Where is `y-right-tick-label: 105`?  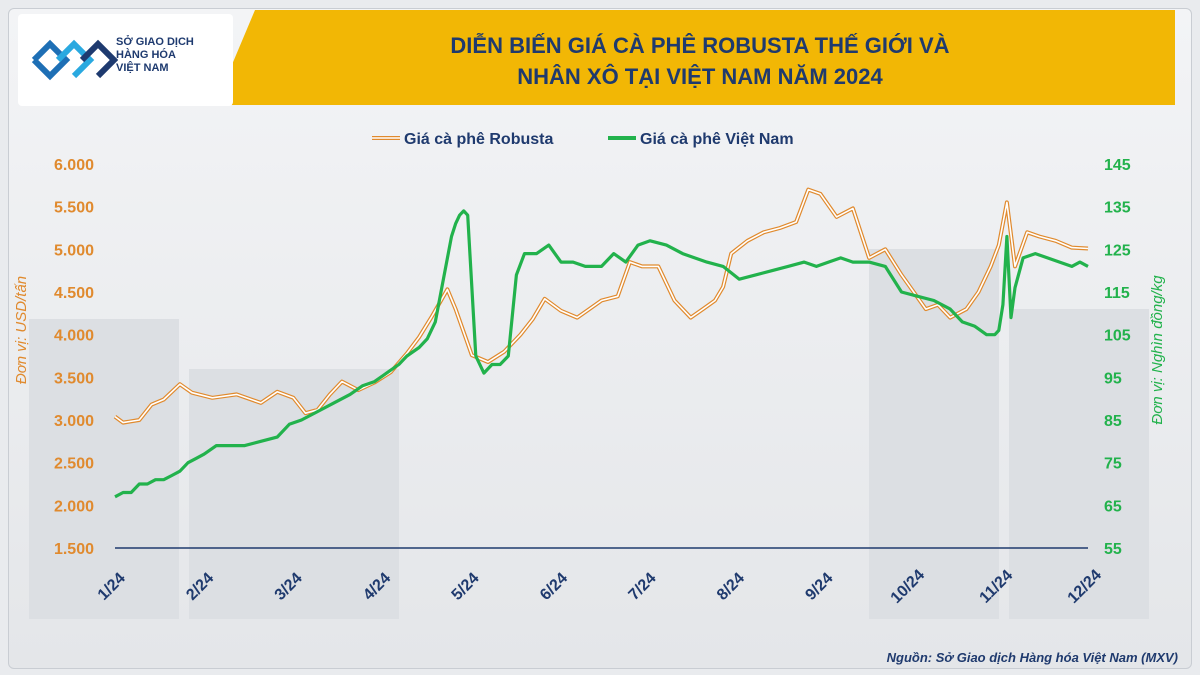
y-right-tick-label: 105 is located at coordinates (1117, 336).